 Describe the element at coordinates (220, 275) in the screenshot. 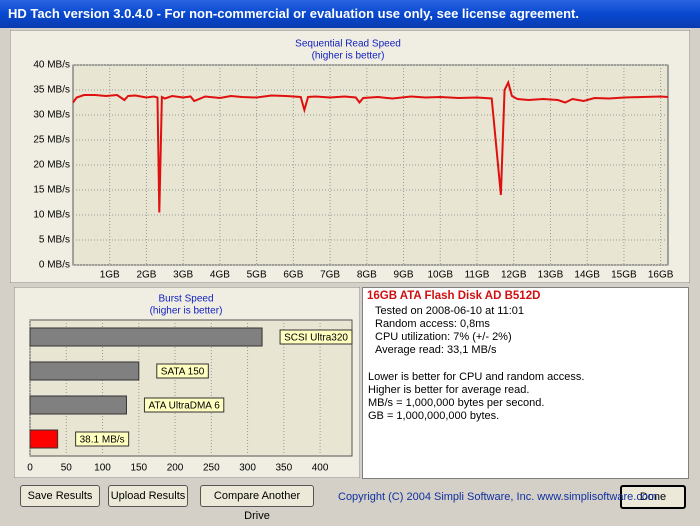

I see `x-tick-label: 4GB` at that location.